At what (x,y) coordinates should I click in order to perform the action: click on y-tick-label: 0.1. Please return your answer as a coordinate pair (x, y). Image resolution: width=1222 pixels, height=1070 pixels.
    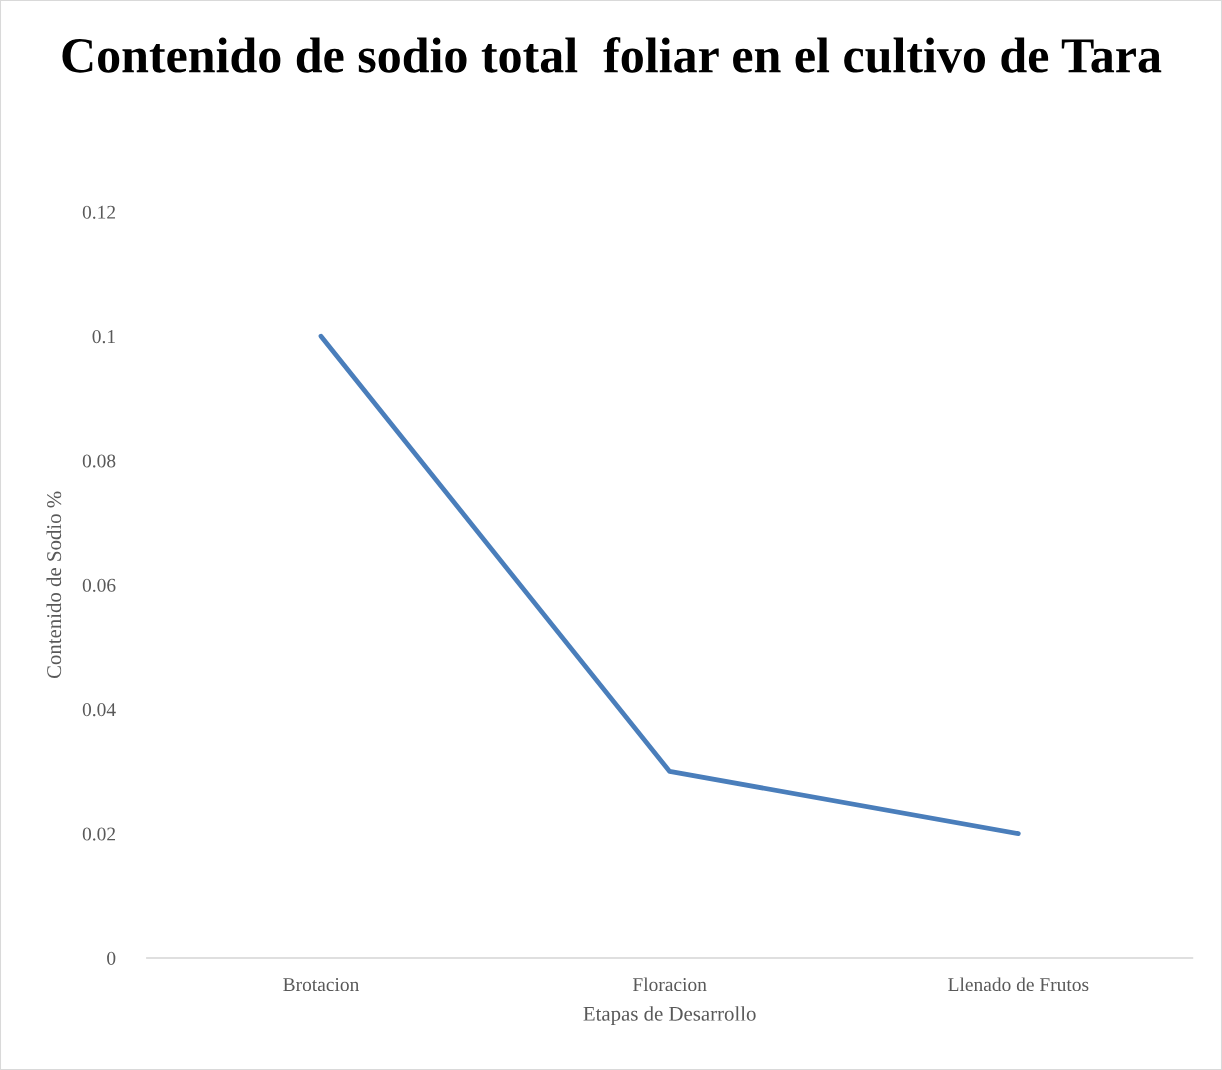
    Looking at the image, I should click on (103, 337).